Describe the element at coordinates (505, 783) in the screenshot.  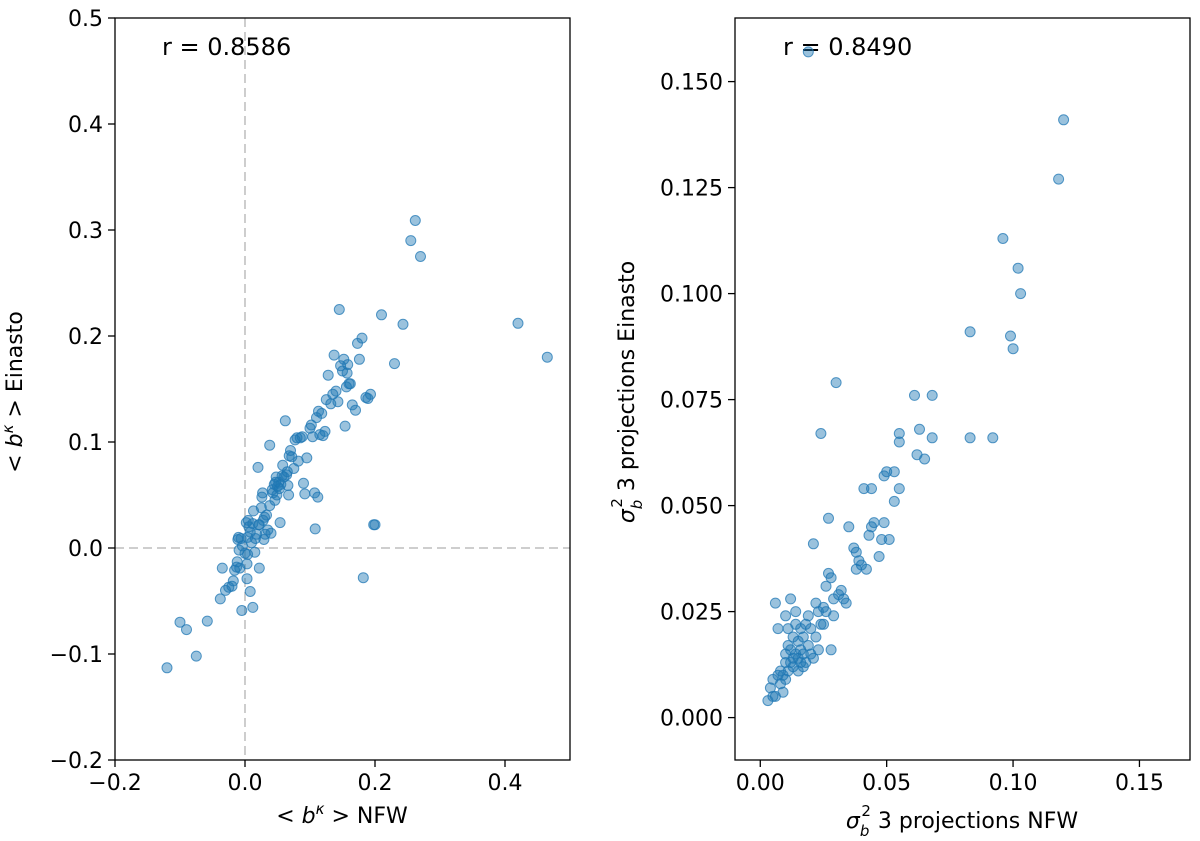
I see `left-x-tick-label: 0.4` at that location.